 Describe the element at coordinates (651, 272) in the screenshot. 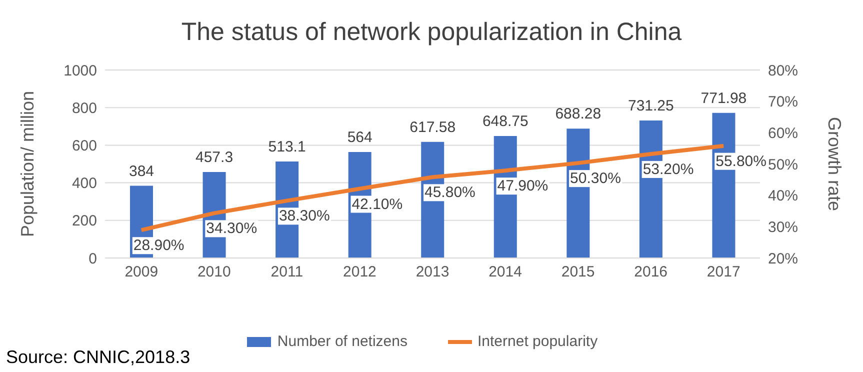

I see `x-tick-label: 2016` at that location.